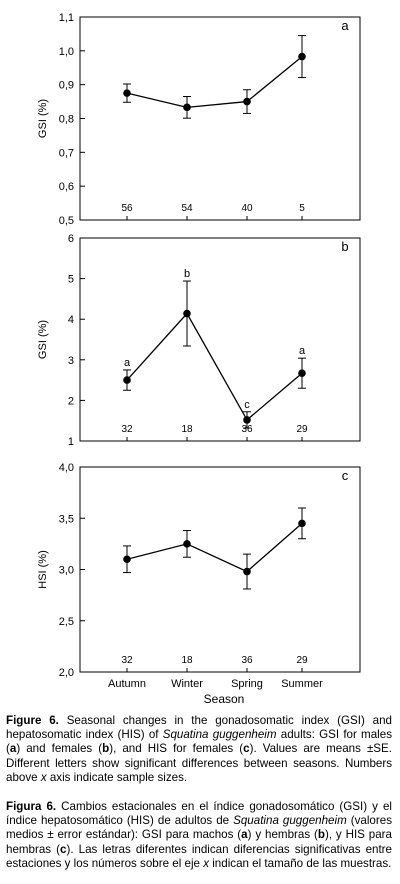 Image resolution: width=400 pixels, height=884 pixels. Describe the element at coordinates (345, 25) in the screenshot. I see `panel-letter: a` at that location.